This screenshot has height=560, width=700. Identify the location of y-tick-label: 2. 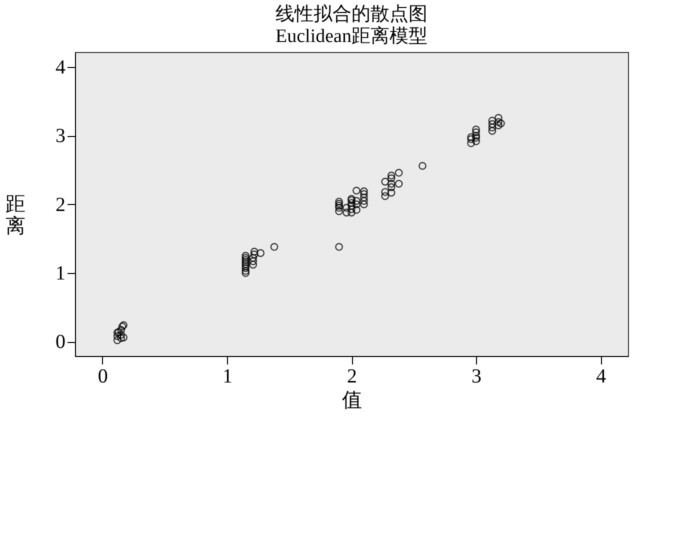
(61, 205).